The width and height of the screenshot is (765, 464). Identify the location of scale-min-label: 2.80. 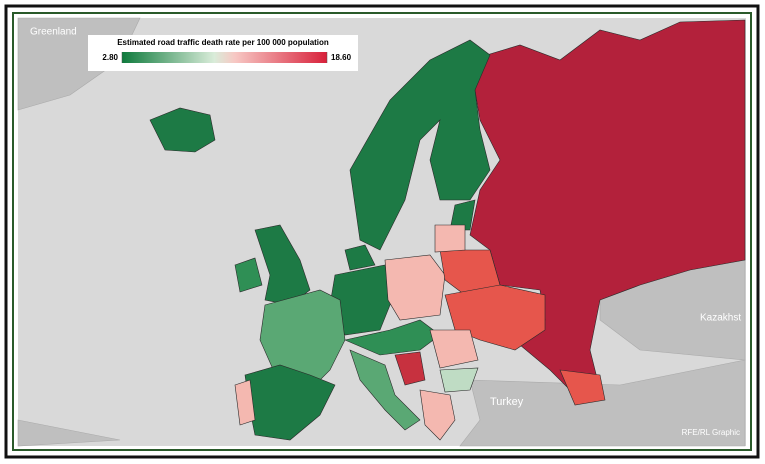
(110, 57).